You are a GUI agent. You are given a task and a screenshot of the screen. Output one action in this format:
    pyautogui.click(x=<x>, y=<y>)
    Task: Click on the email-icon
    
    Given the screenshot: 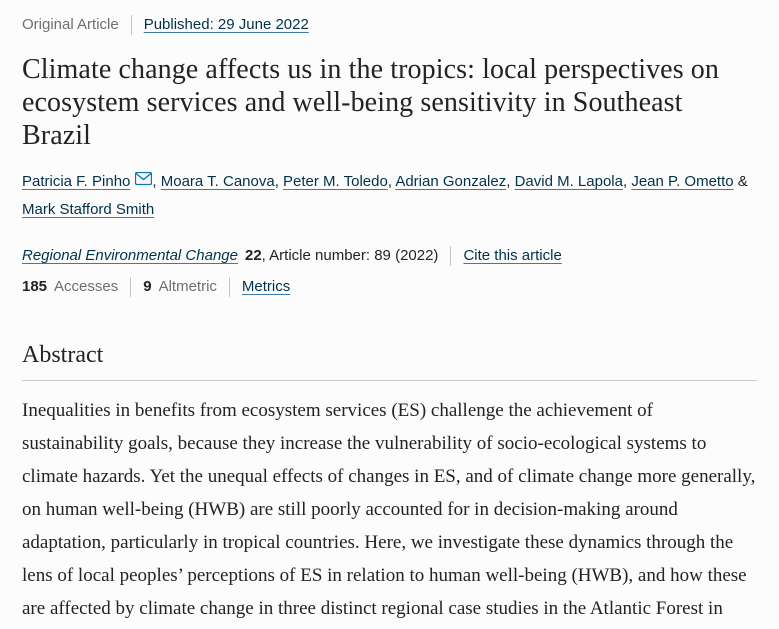 What is the action you would take?
    pyautogui.click(x=144, y=181)
    